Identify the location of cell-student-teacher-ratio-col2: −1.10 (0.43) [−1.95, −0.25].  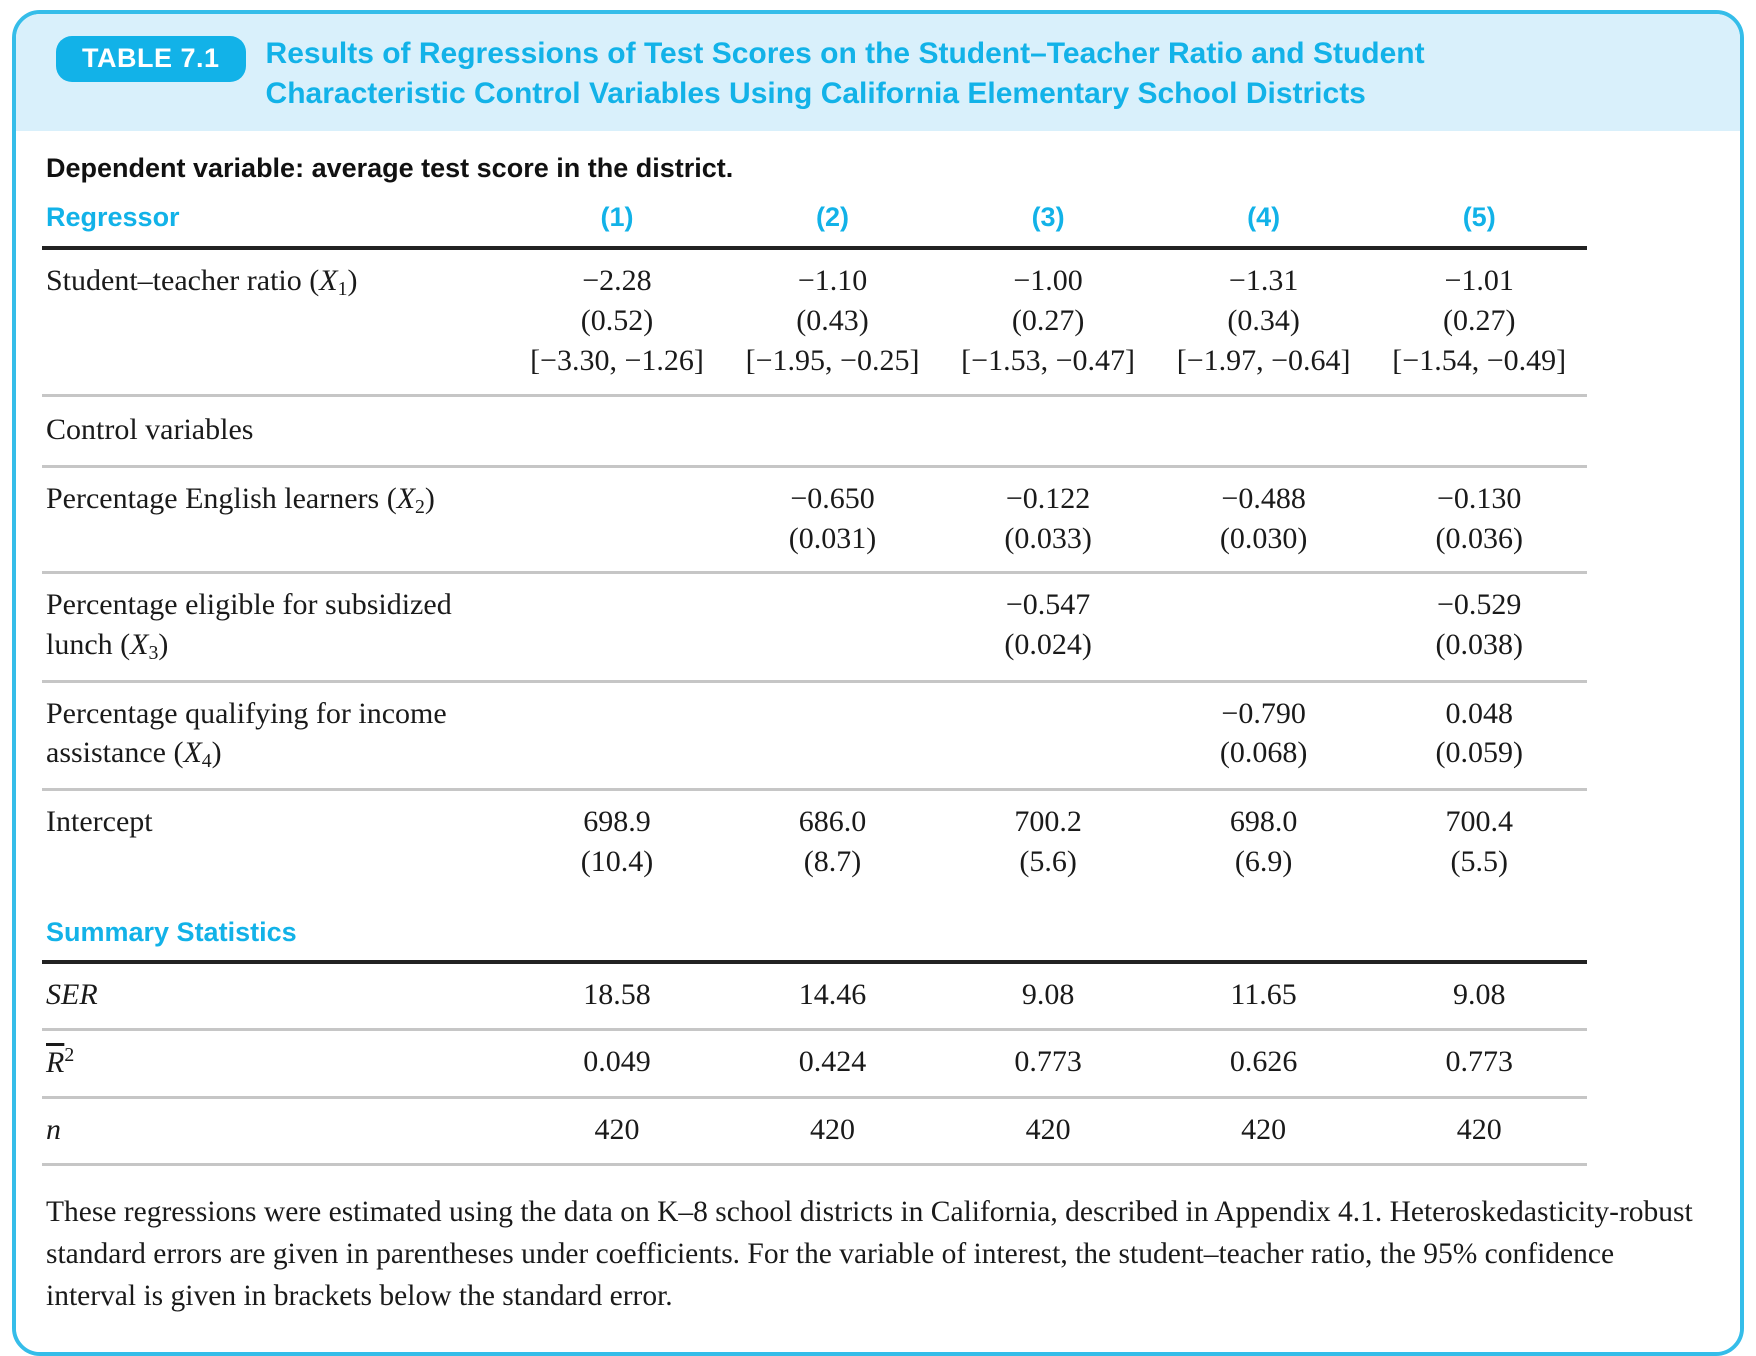
(832, 322).